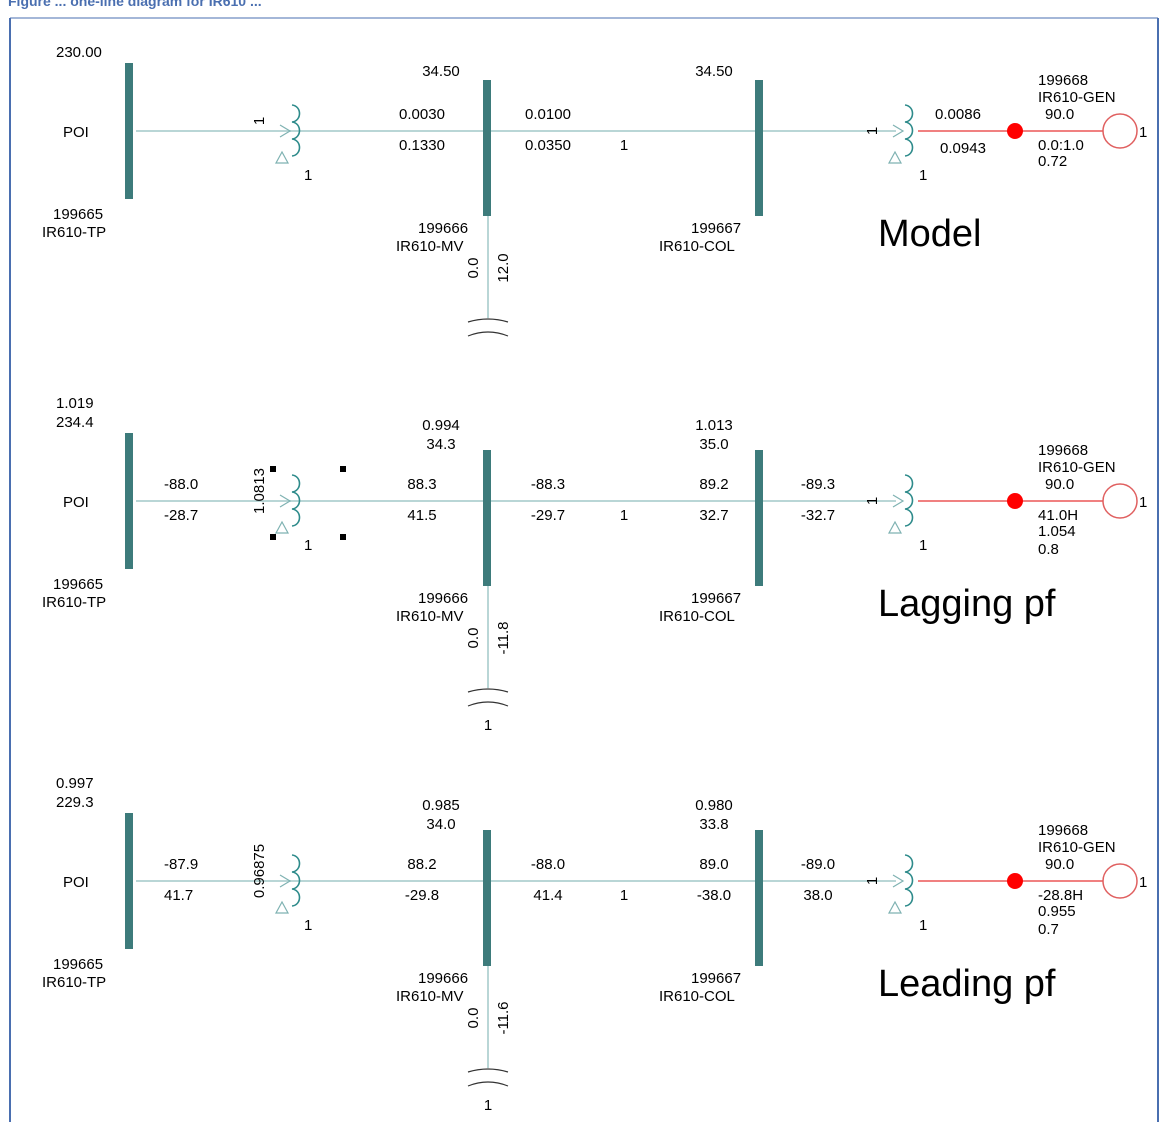 The width and height of the screenshot is (1160, 1127). Describe the element at coordinates (895, 907) in the screenshot. I see `xf2-delta-icon` at that location.